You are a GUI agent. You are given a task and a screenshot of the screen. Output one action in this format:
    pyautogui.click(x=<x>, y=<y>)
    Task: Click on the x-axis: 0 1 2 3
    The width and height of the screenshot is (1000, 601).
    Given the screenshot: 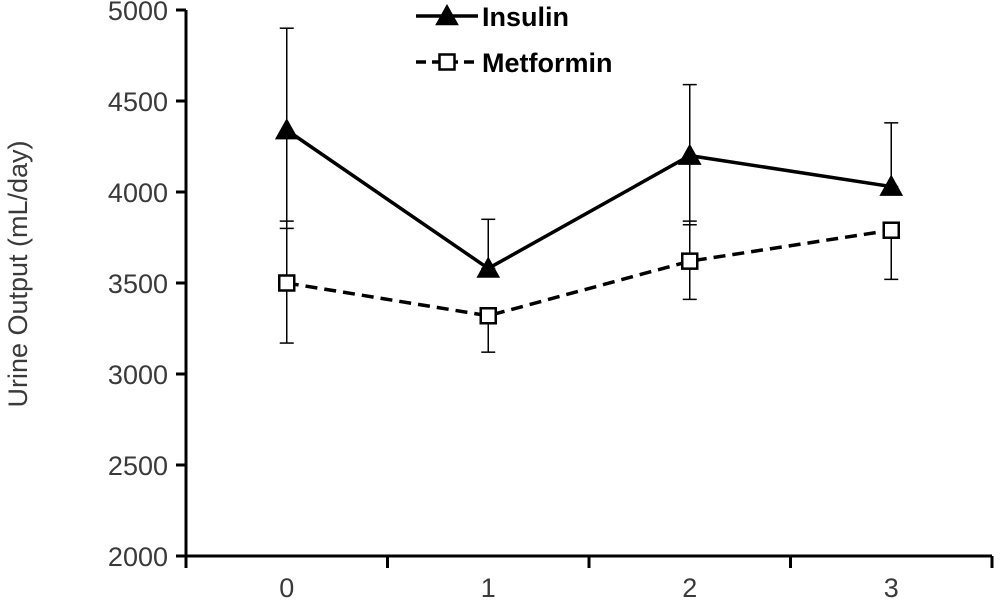 What is the action you would take?
    pyautogui.click(x=589, y=577)
    